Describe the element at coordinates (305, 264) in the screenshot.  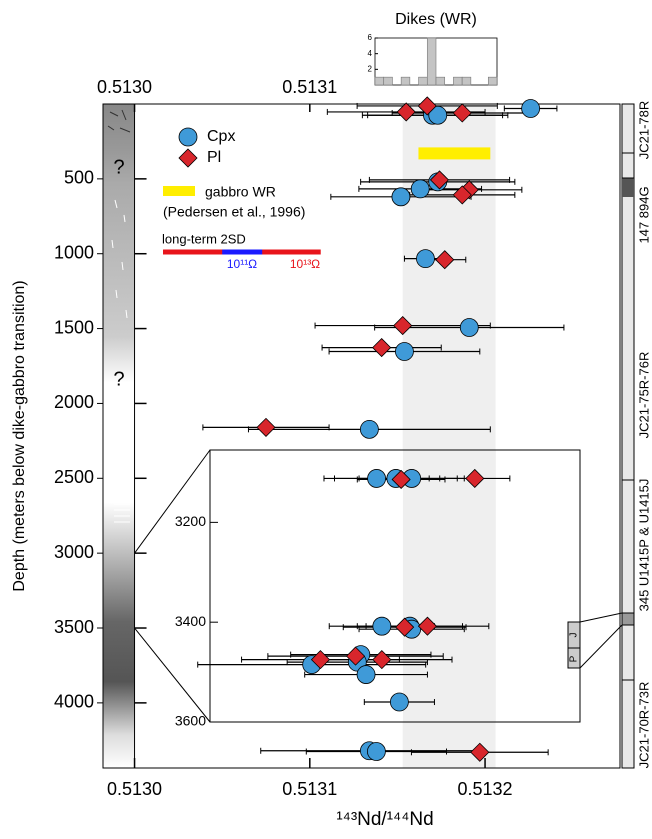
I see `two-sd-item-label: 10¹³Ω` at that location.